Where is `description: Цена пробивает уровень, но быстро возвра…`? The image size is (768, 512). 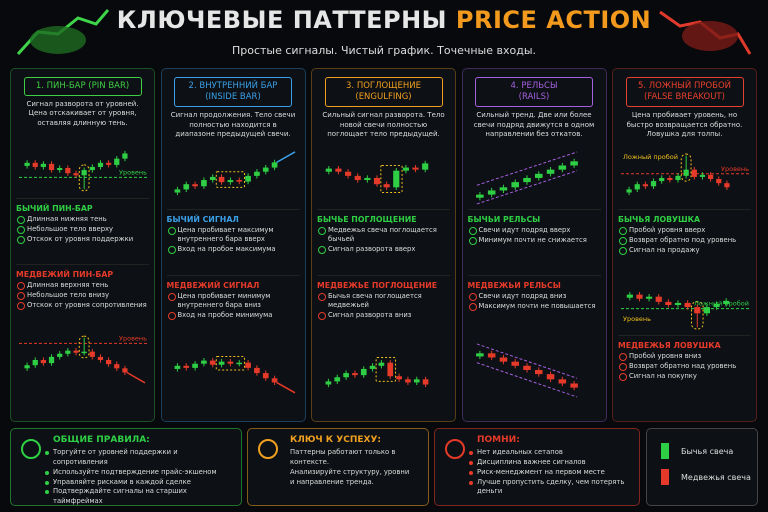
description: Цена пробивает уровень, но быстро возвра… is located at coordinates (684, 124).